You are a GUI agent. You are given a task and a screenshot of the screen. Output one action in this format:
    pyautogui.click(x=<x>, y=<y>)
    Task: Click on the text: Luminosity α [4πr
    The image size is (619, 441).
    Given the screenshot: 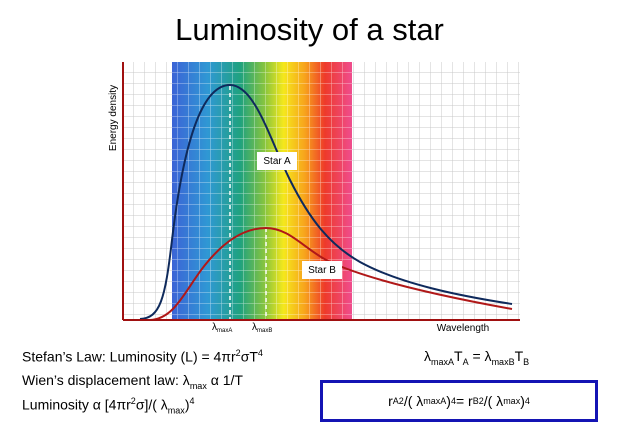 What is the action you would take?
    pyautogui.click(x=76, y=404)
    